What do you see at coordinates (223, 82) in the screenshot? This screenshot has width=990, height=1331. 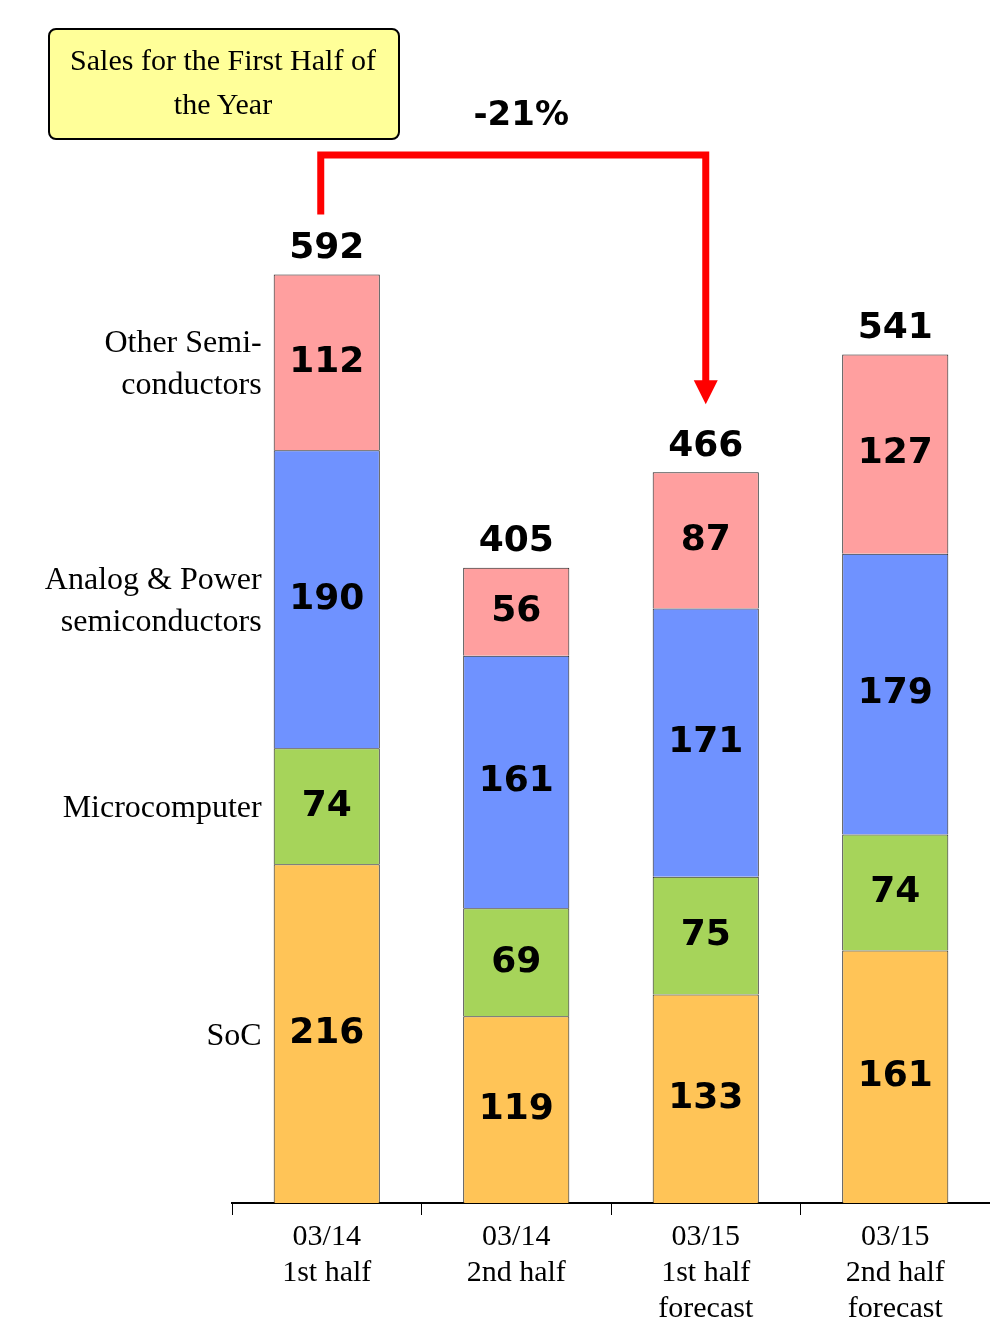 I see `chart-title: Sales for the First Half of the Year` at bounding box center [223, 82].